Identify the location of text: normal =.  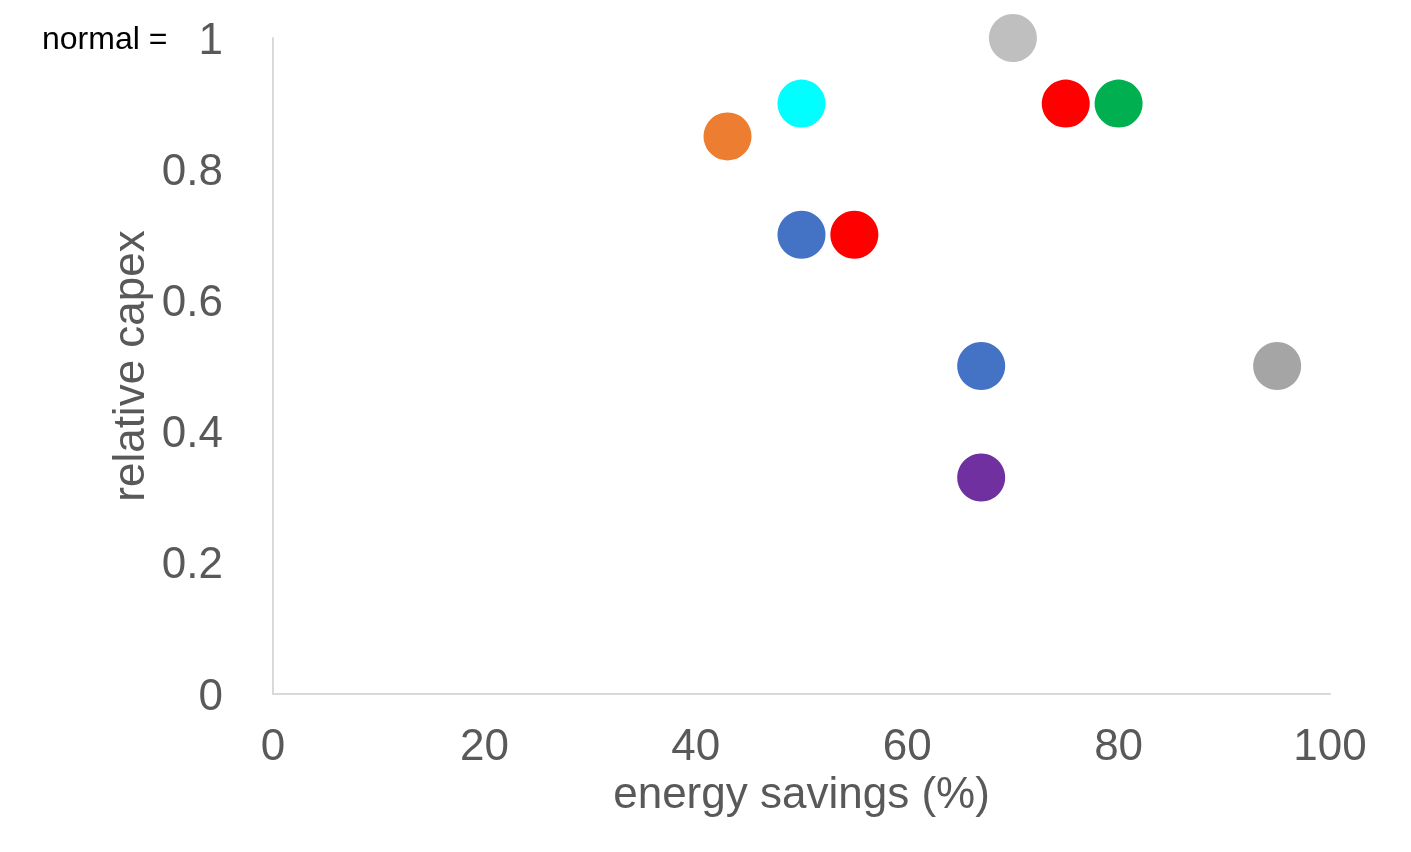
(105, 38).